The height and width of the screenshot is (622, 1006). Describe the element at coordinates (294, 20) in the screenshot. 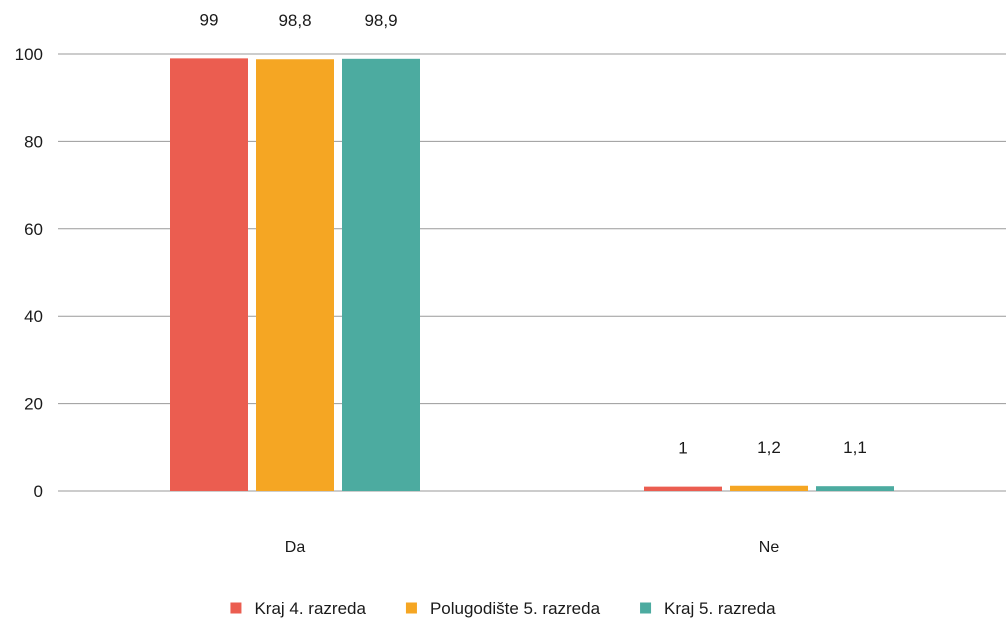

I see `data-label: 98,8` at that location.